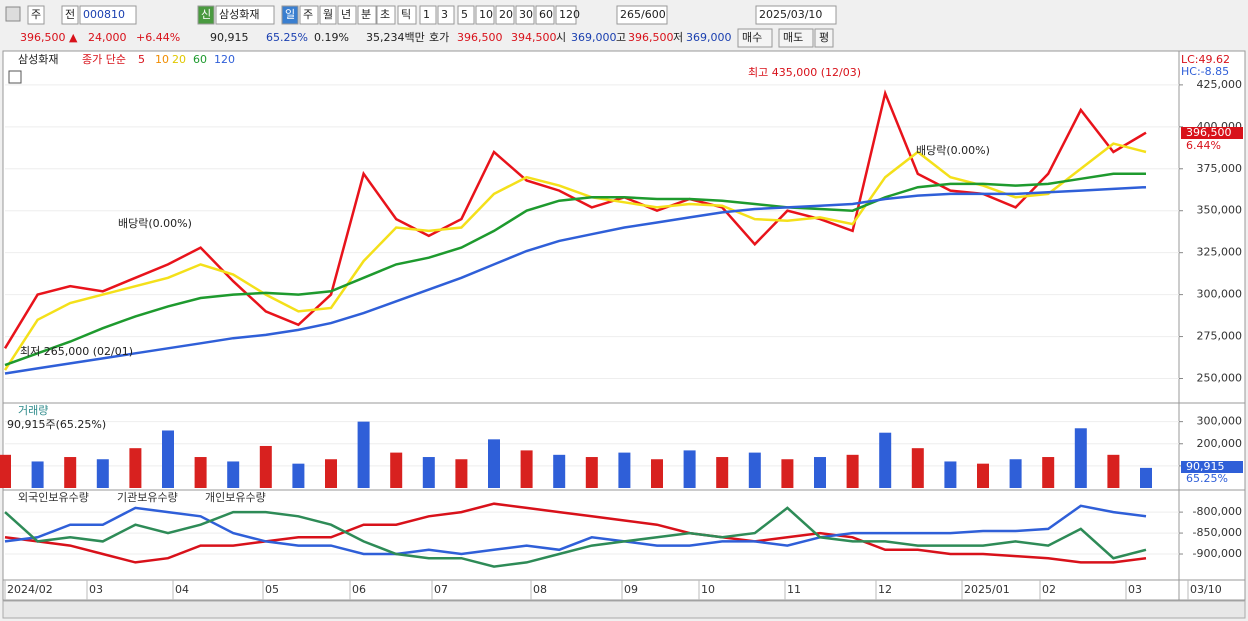 This screenshot has height=621, width=1248. I want to click on toolbar-label: 20, so click(506, 14).